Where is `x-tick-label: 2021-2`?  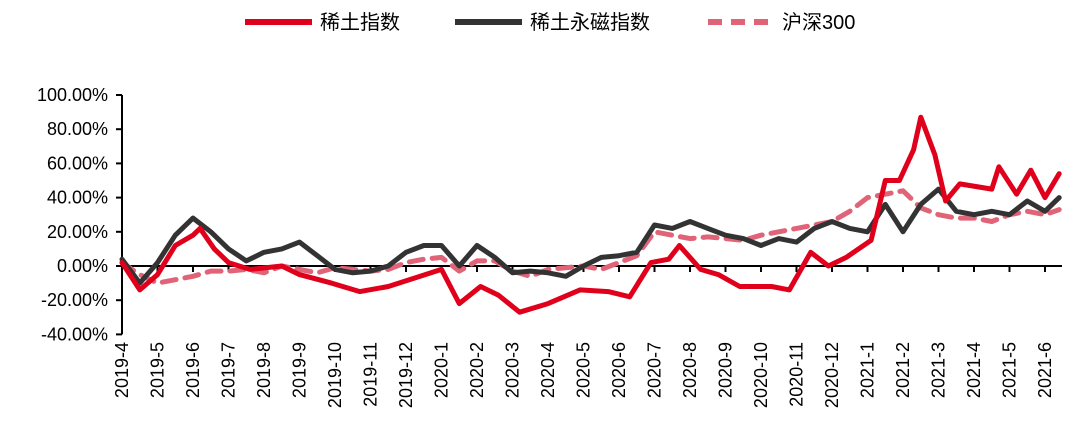 x-tick-label: 2021-2 is located at coordinates (903, 370).